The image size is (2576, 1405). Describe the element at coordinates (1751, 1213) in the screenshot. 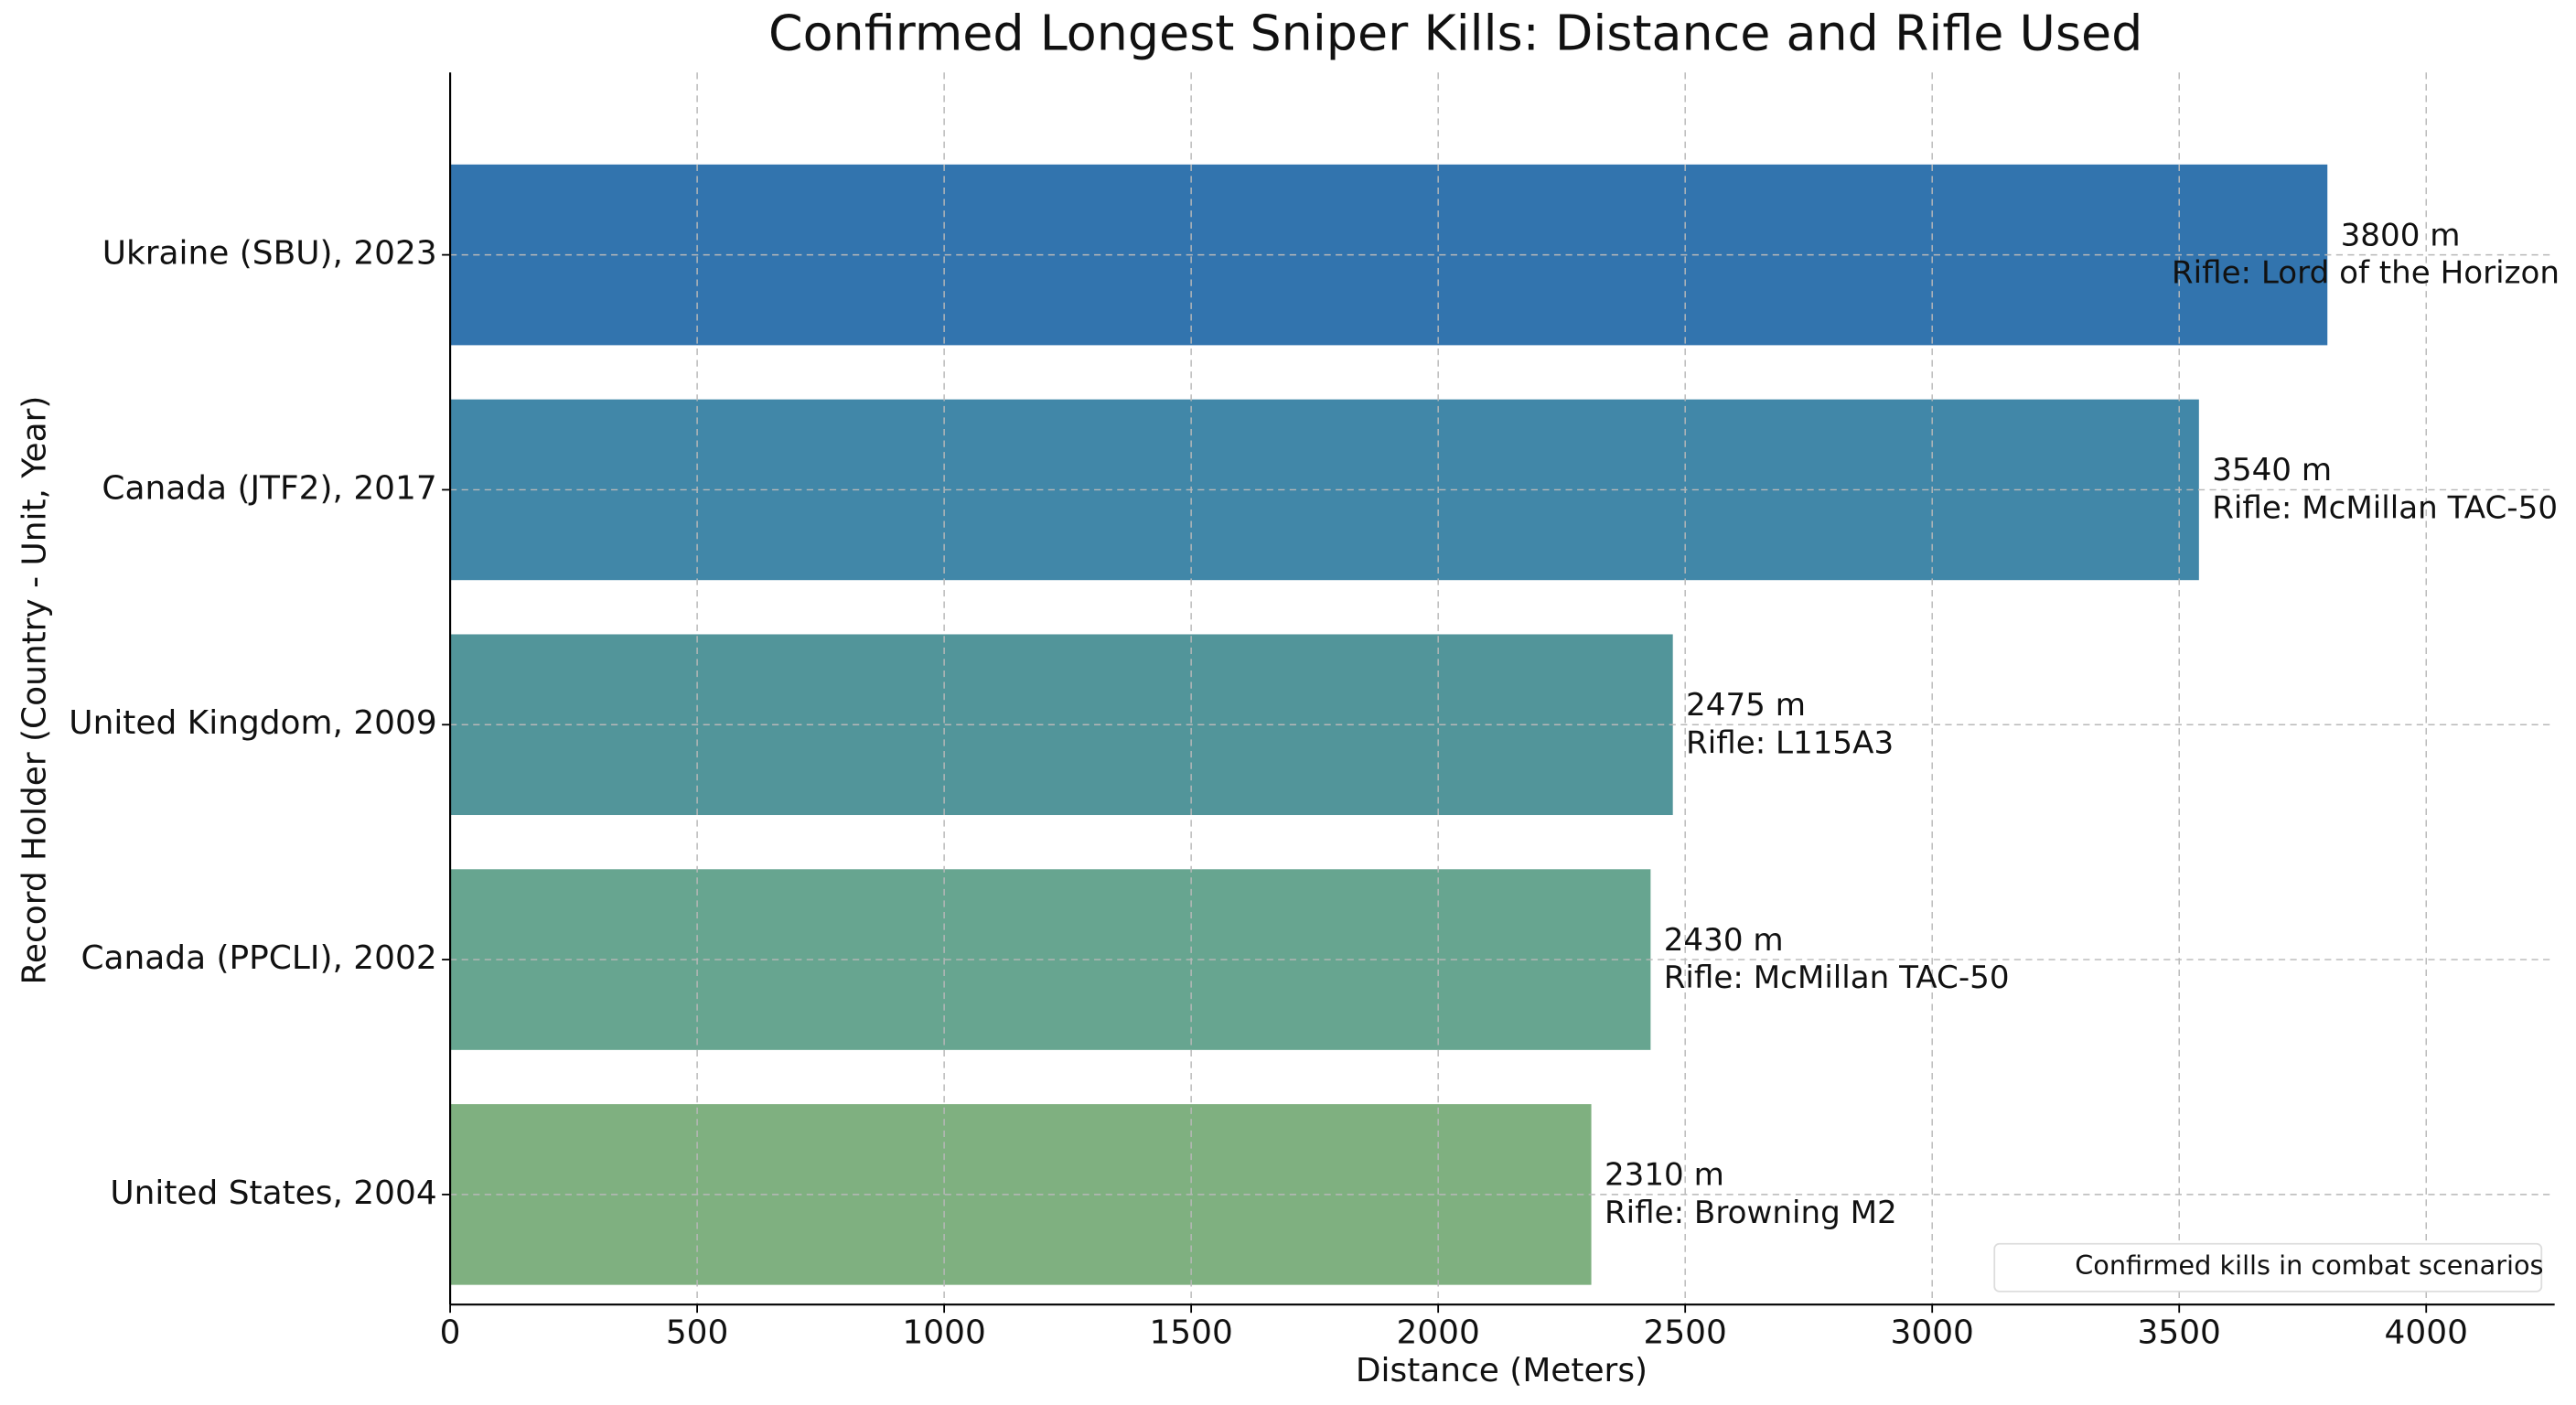

I see `annotation: Rifle: Browning M2` at that location.